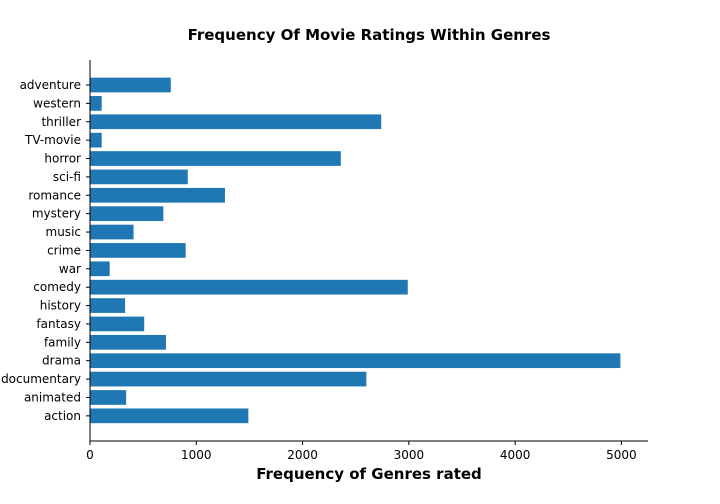  Describe the element at coordinates (302, 455) in the screenshot. I see `x-tick-label: 2000` at that location.